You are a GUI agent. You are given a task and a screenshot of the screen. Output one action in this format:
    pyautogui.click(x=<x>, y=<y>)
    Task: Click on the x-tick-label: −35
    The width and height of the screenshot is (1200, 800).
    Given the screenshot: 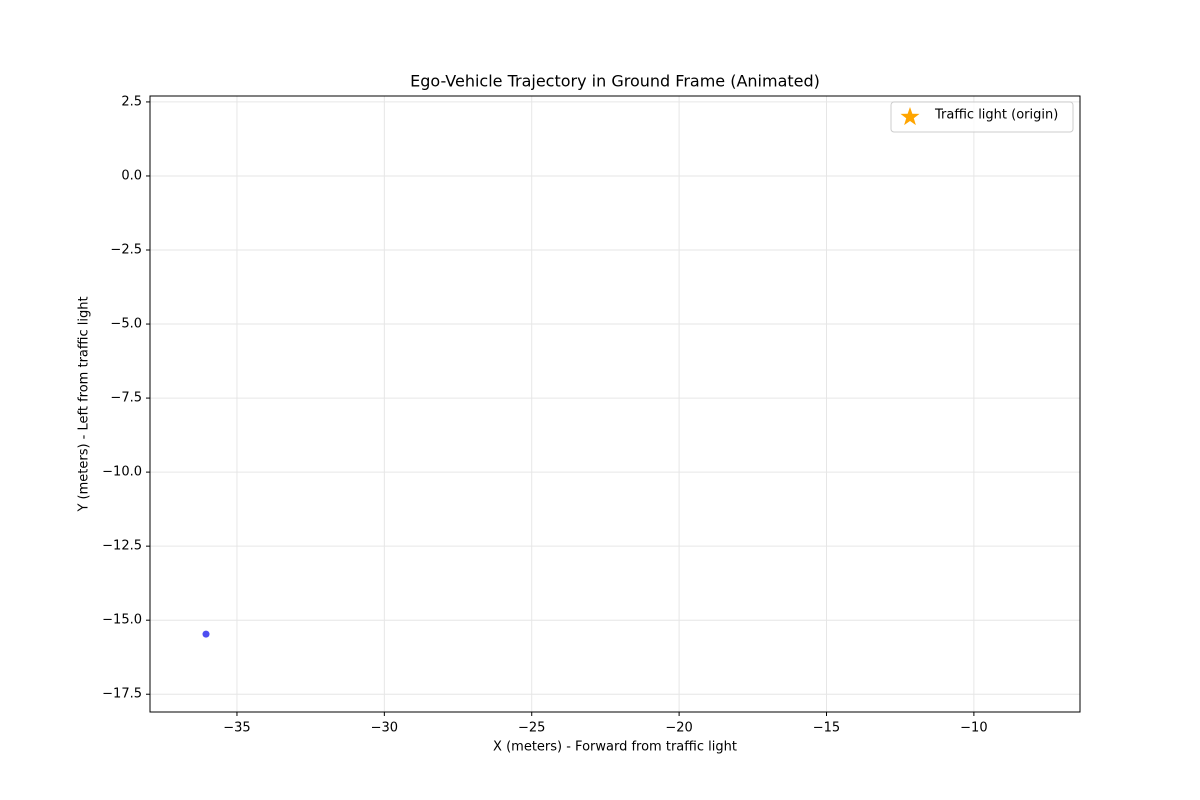 What is the action you would take?
    pyautogui.click(x=236, y=728)
    